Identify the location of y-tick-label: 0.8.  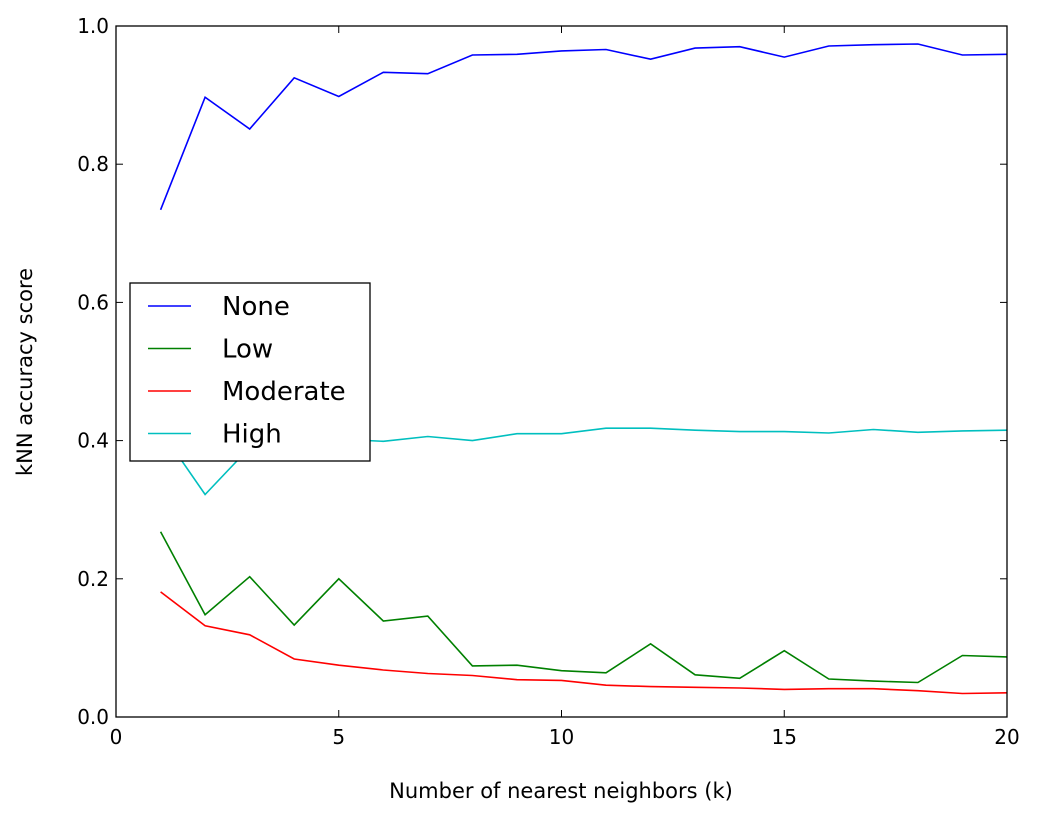
(93, 164).